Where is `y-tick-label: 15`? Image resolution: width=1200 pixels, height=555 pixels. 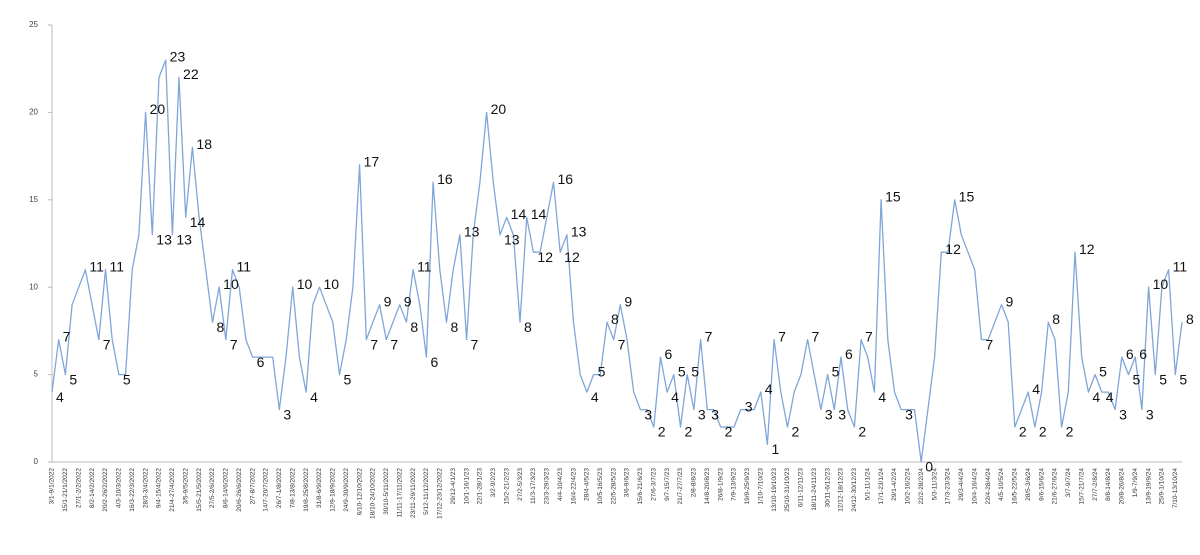 y-tick-label: 15 is located at coordinates (33, 199).